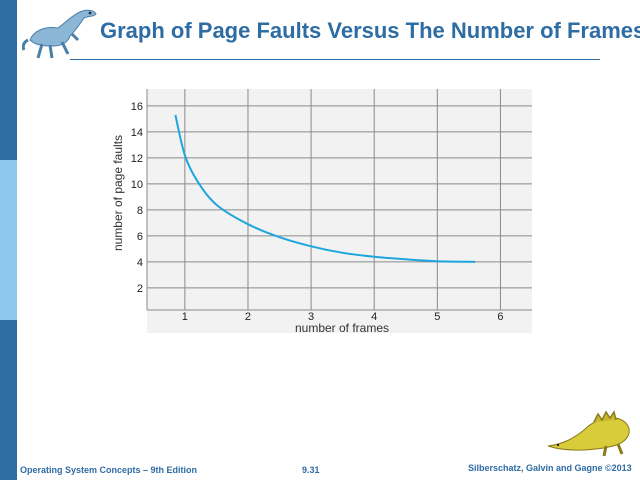  Describe the element at coordinates (140, 211) in the screenshot. I see `y-tick-label: 8` at that location.